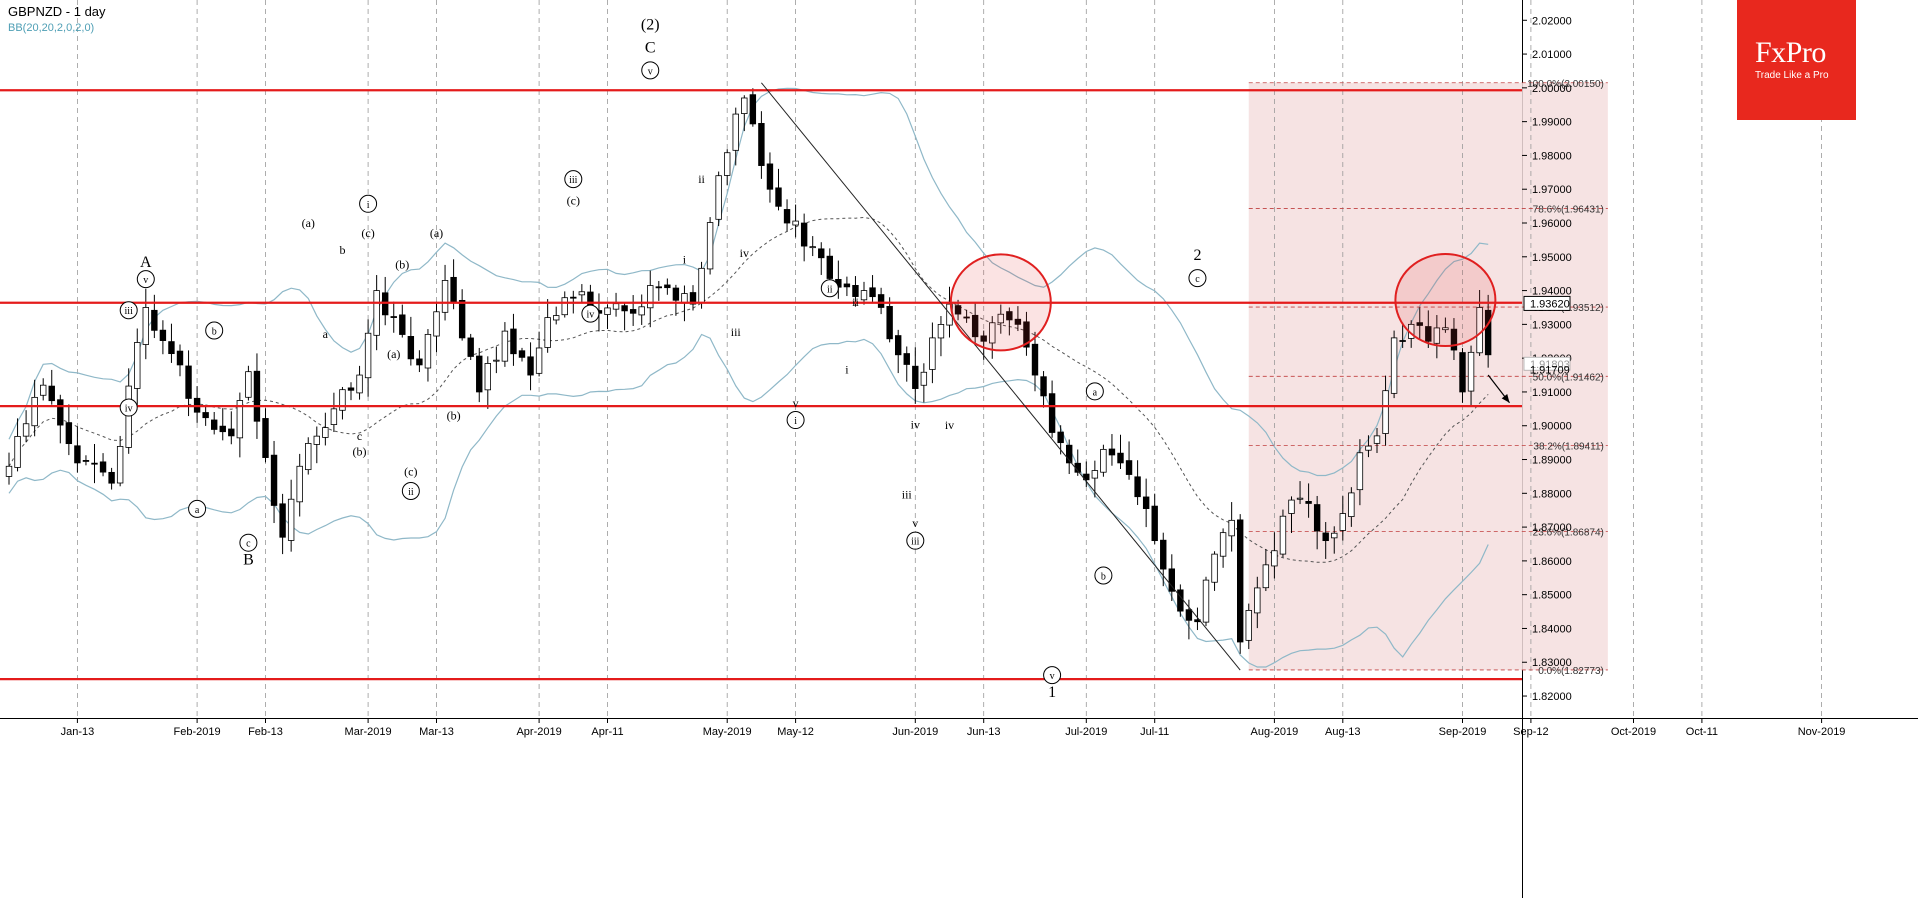 The width and height of the screenshot is (1918, 898). Describe the element at coordinates (915, 732) in the screenshot. I see `time-tick-label: Jun-2019` at that location.